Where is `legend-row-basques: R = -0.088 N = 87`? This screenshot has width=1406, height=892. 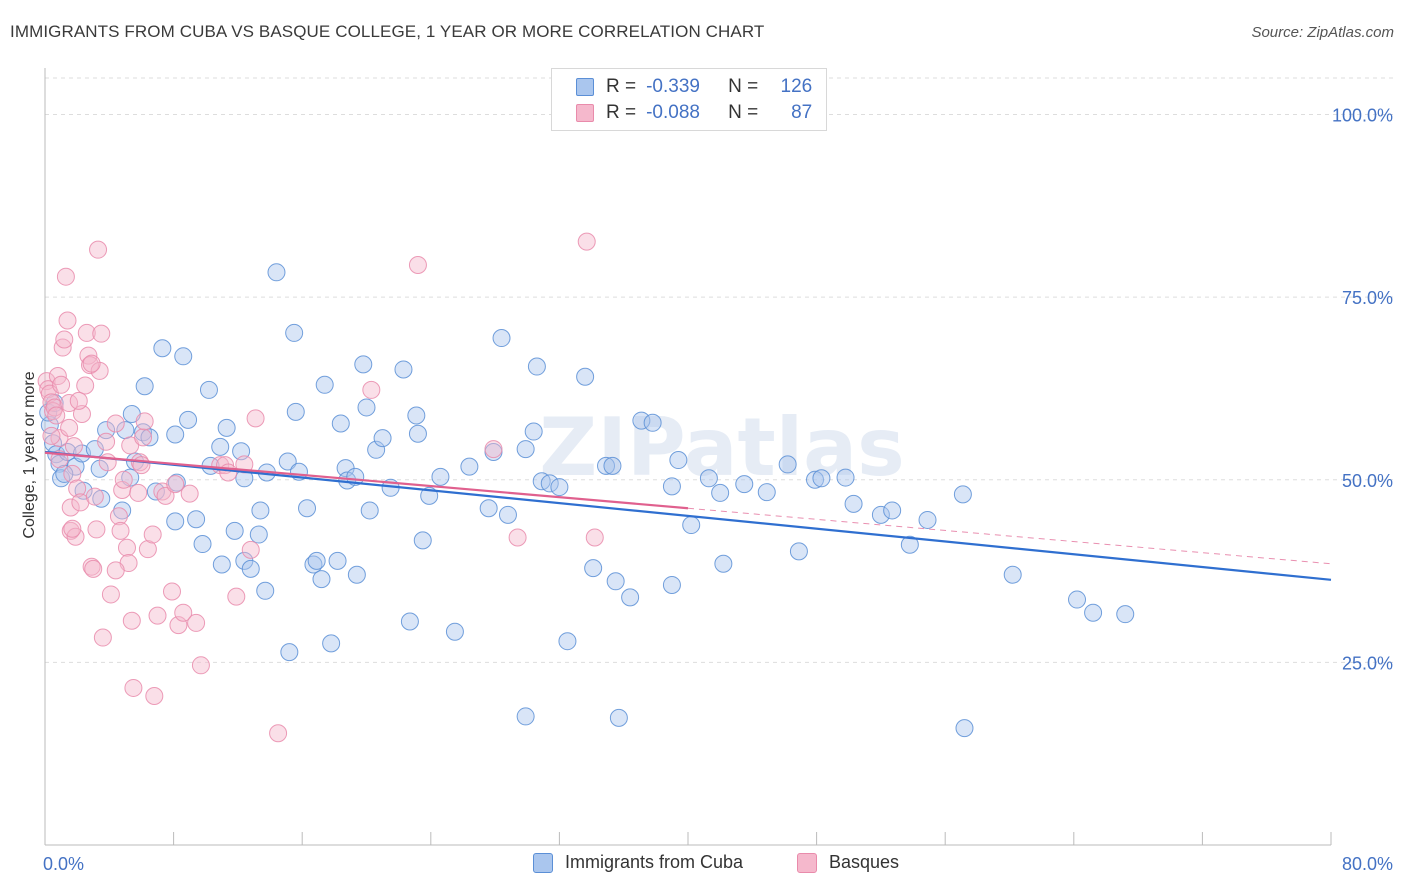 legend-row-basques: R = -0.088 N = 87 is located at coordinates (694, 113).